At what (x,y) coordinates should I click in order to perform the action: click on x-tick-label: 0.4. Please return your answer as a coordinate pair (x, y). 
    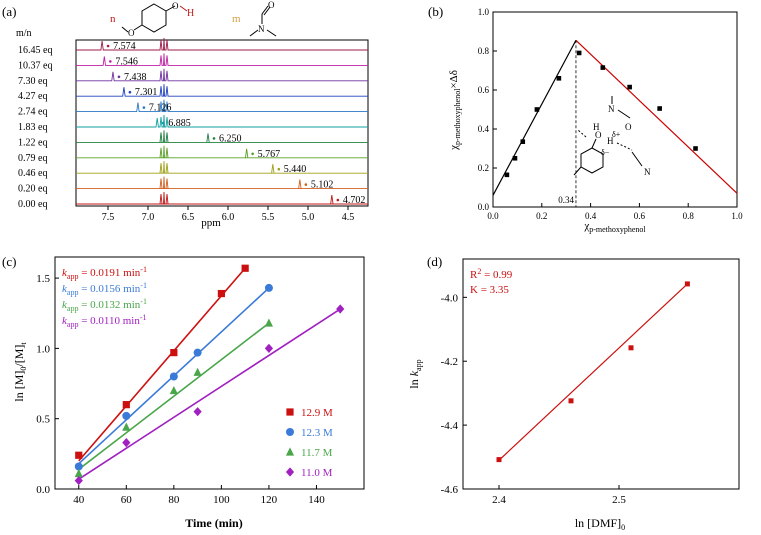
    Looking at the image, I should click on (591, 216).